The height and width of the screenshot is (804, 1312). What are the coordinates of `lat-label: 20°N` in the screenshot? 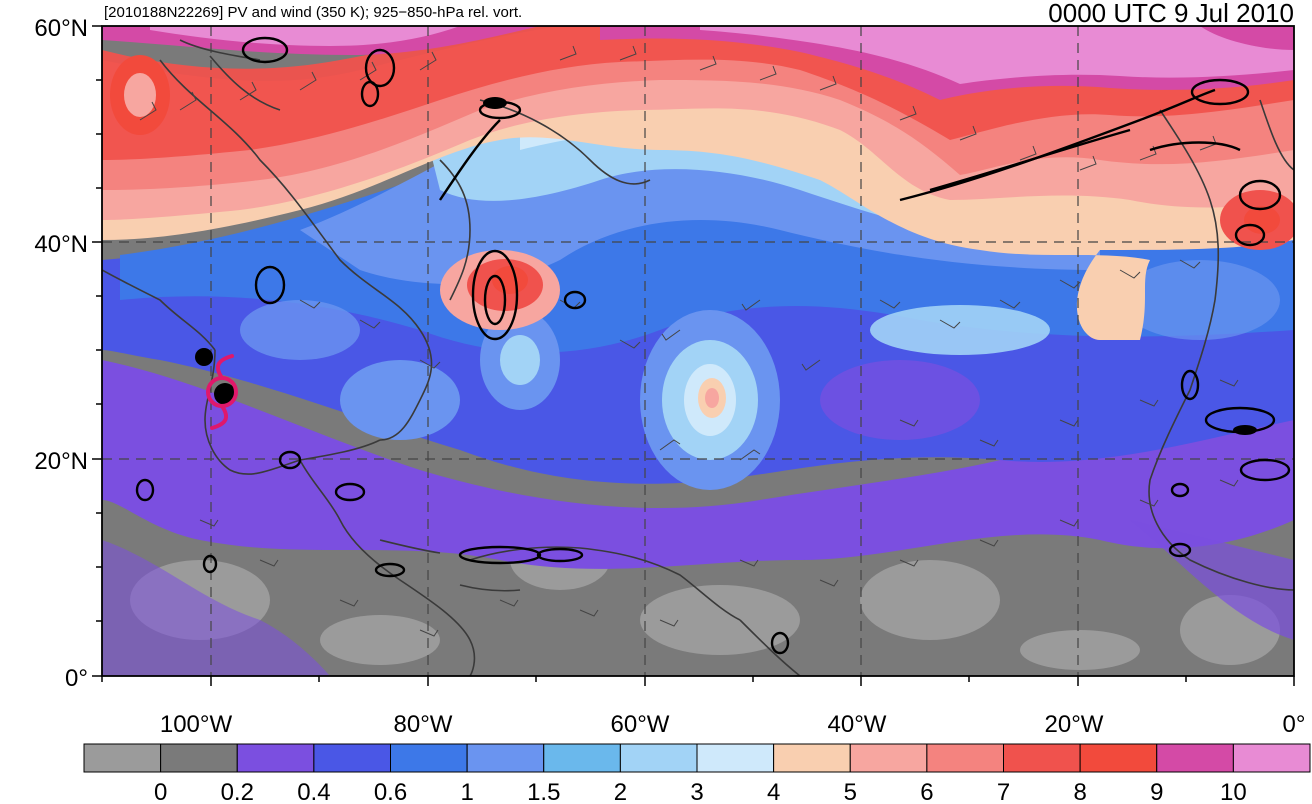 It's located at (61, 461).